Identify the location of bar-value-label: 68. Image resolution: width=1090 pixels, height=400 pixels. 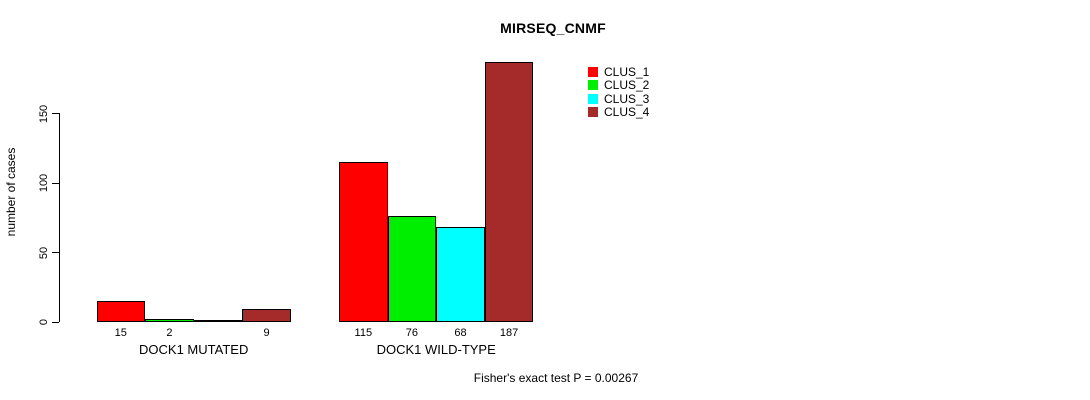
(460, 333).